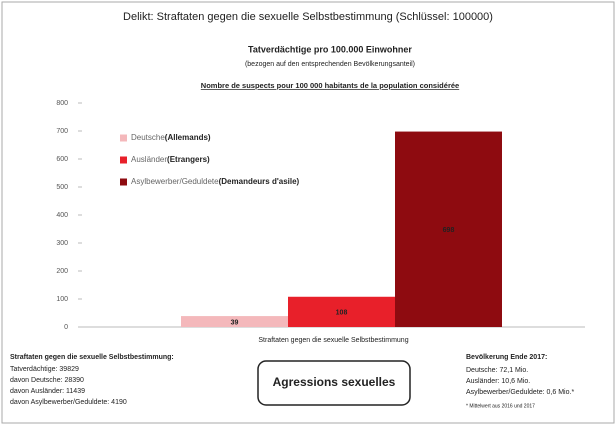 Image resolution: width=616 pixels, height=425 pixels. I want to click on y-tick-label: 800, so click(62, 103).